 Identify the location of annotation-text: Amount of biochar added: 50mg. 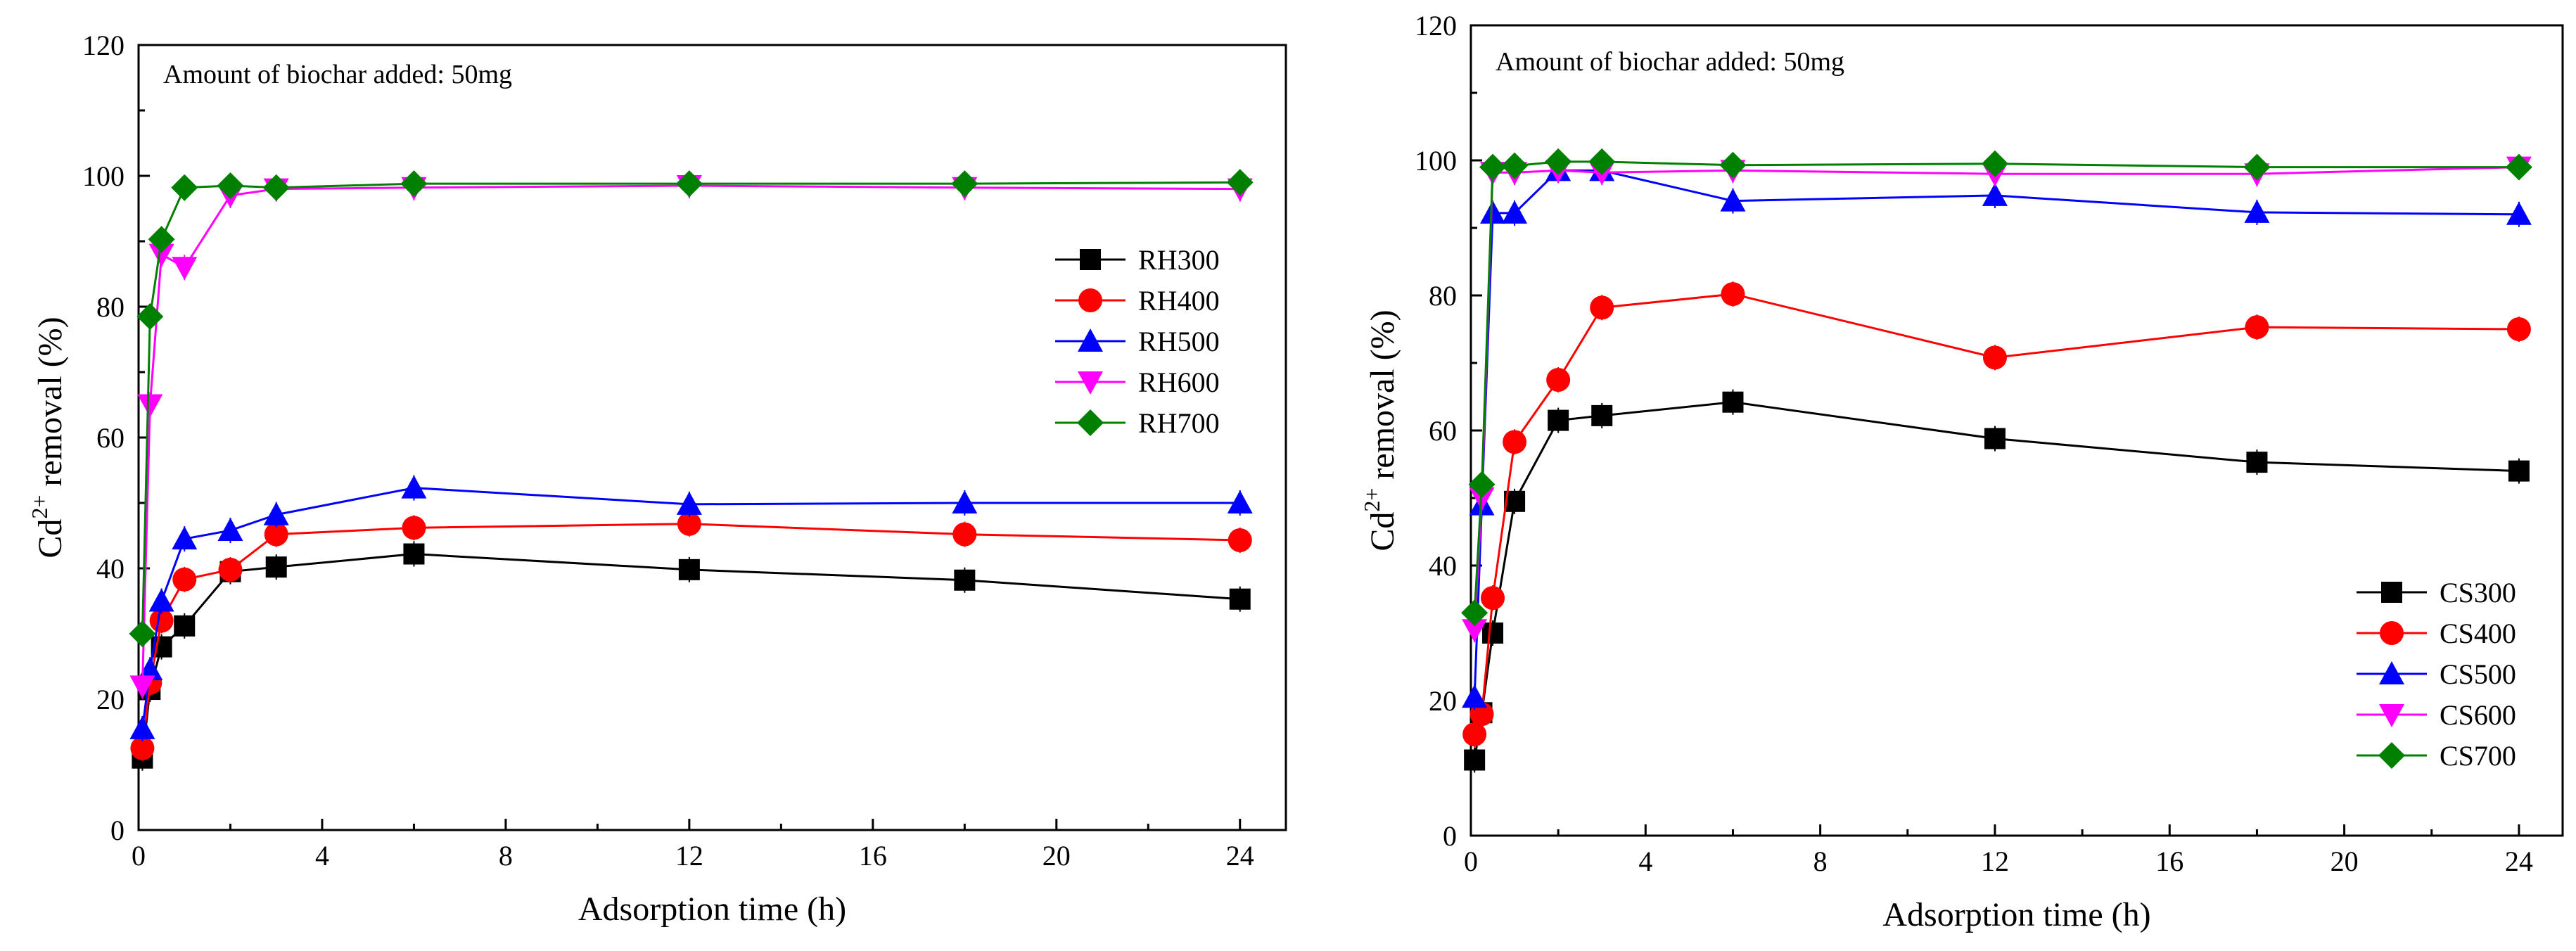
(1670, 62).